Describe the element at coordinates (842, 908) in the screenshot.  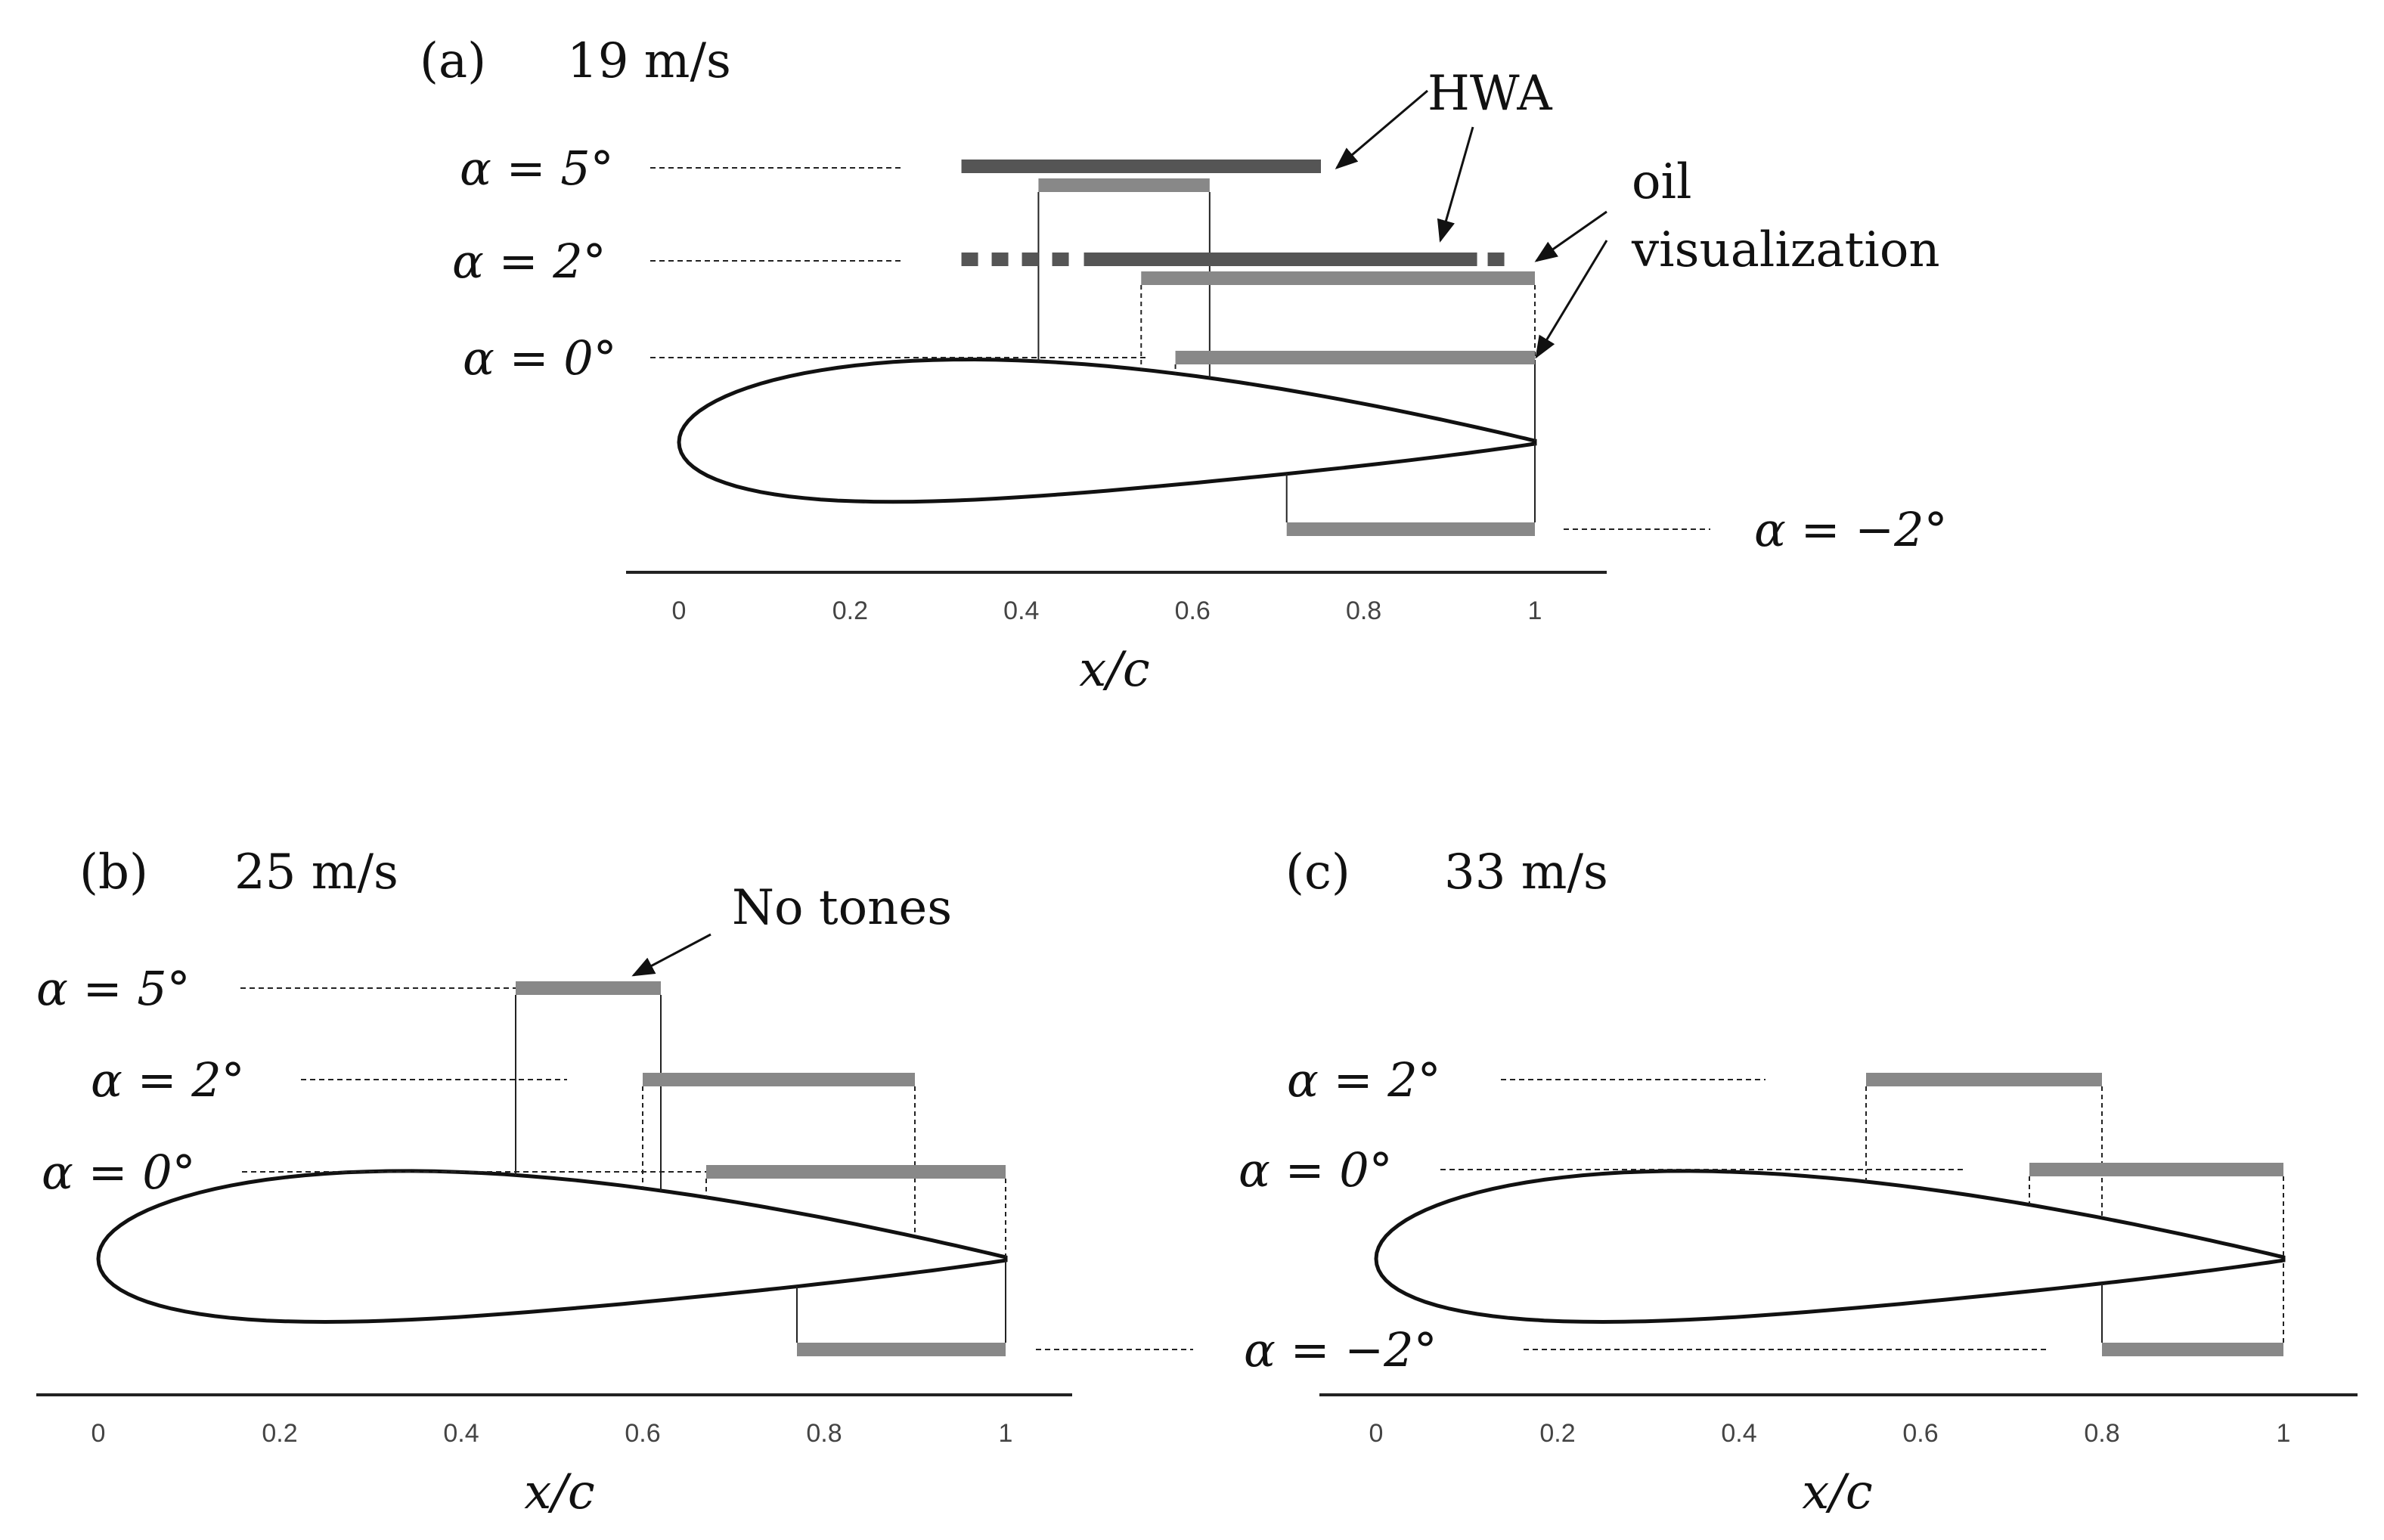
I see `no-tones-label: No tones` at that location.